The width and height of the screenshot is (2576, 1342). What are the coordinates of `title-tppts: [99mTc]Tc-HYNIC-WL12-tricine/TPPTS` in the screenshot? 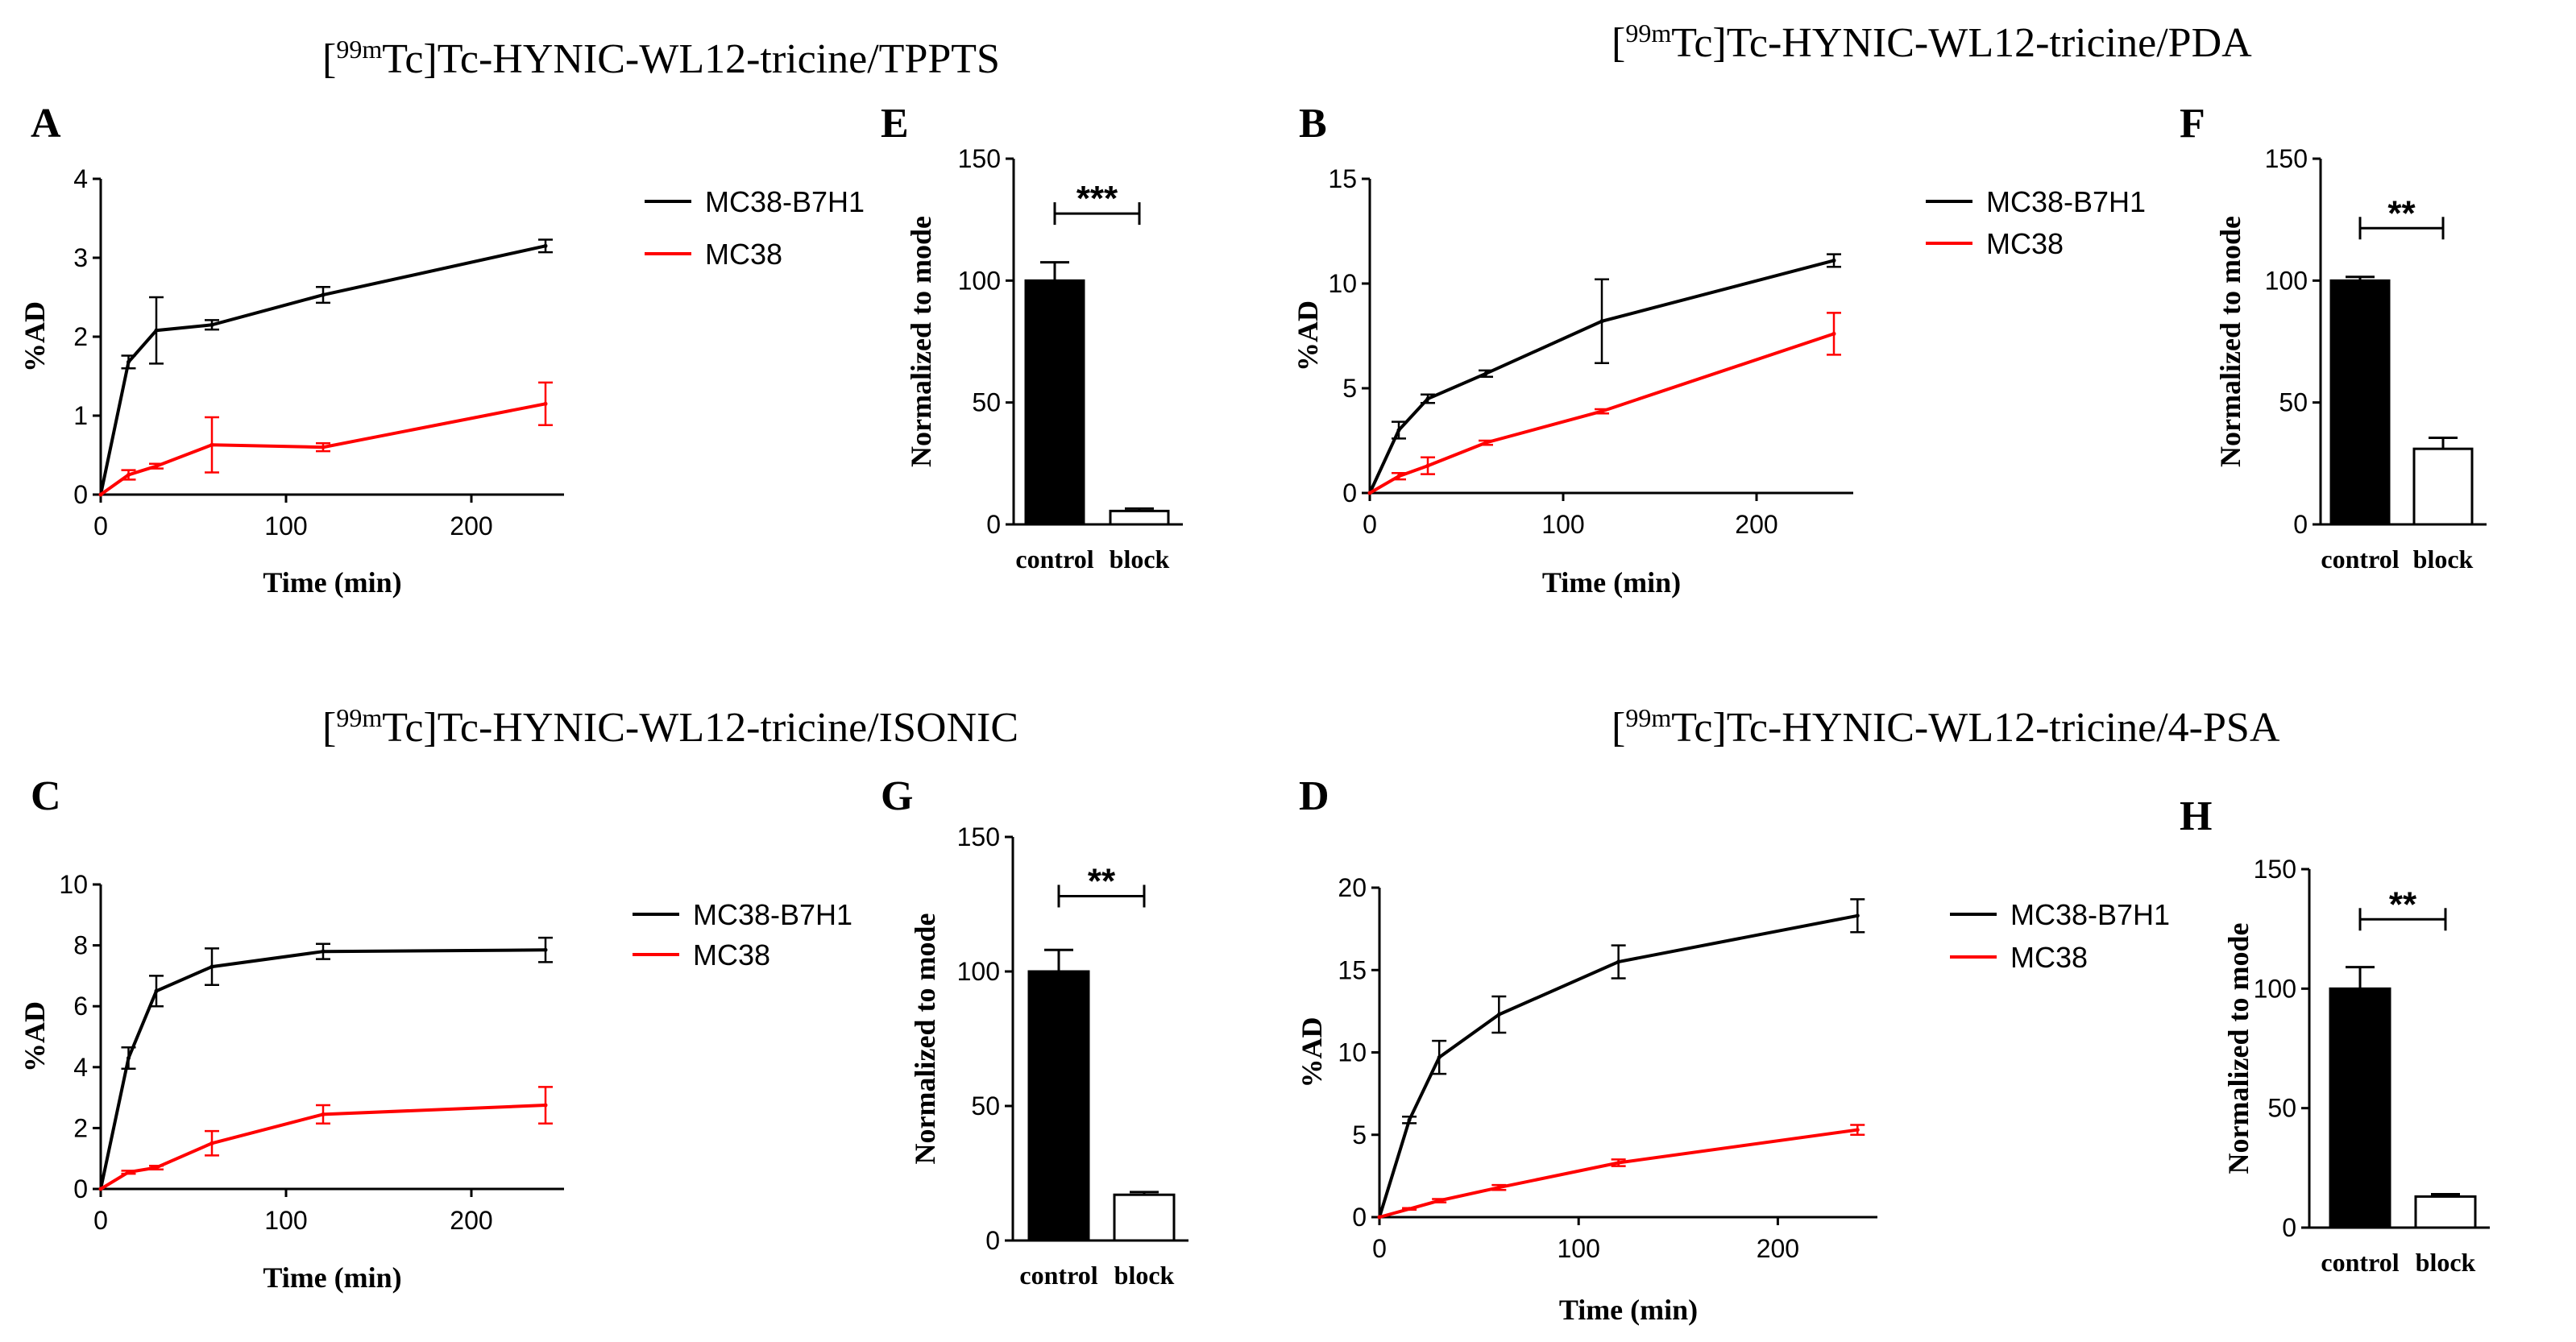 It's located at (661, 58).